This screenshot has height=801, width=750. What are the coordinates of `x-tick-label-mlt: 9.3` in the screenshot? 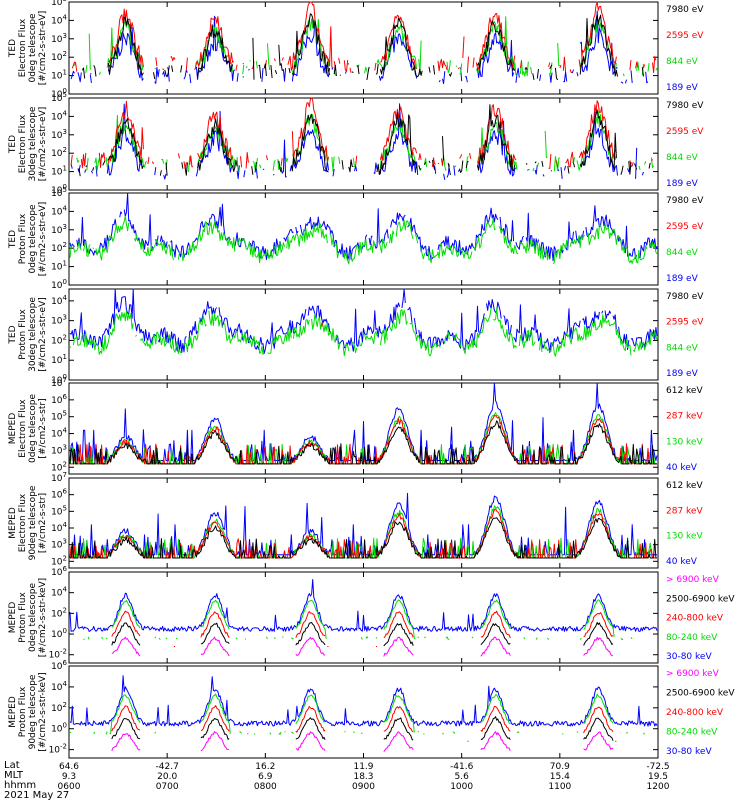 It's located at (69, 777).